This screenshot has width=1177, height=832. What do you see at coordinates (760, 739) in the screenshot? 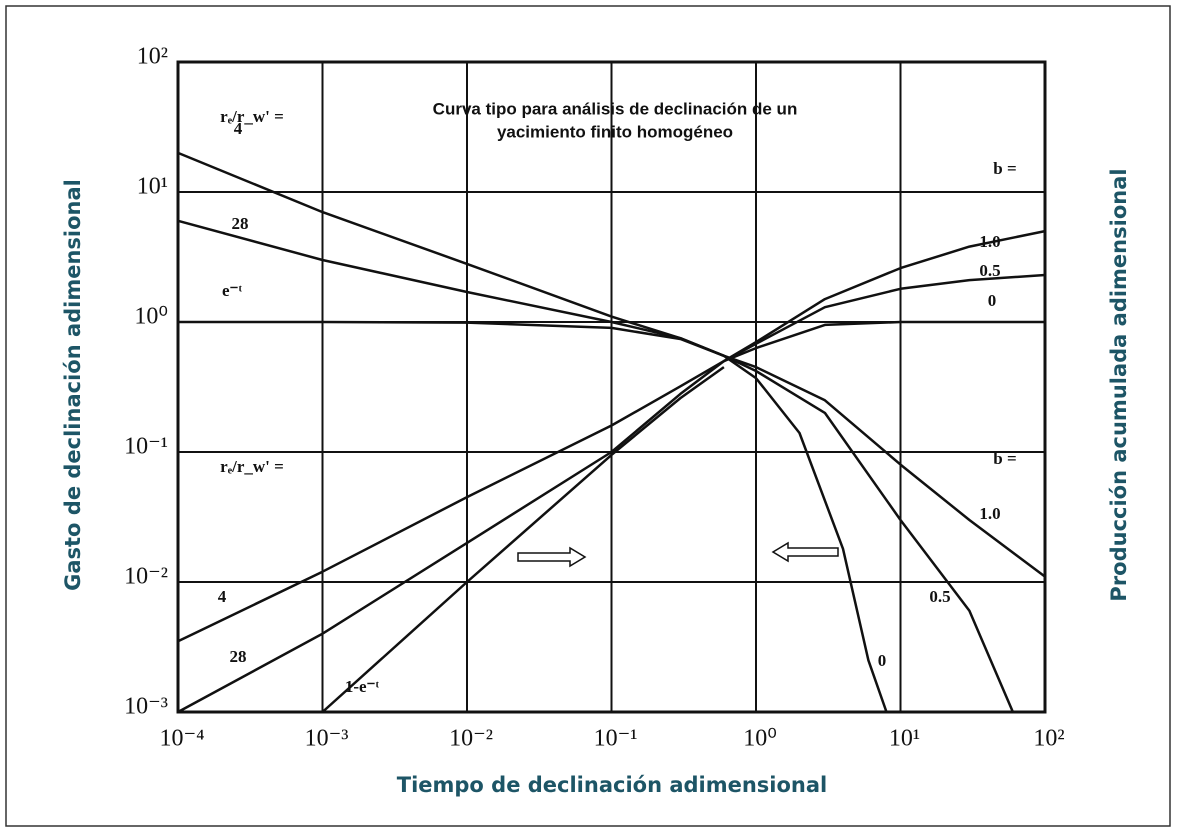
I see `x-tick-label: 10⁰` at bounding box center [760, 739].